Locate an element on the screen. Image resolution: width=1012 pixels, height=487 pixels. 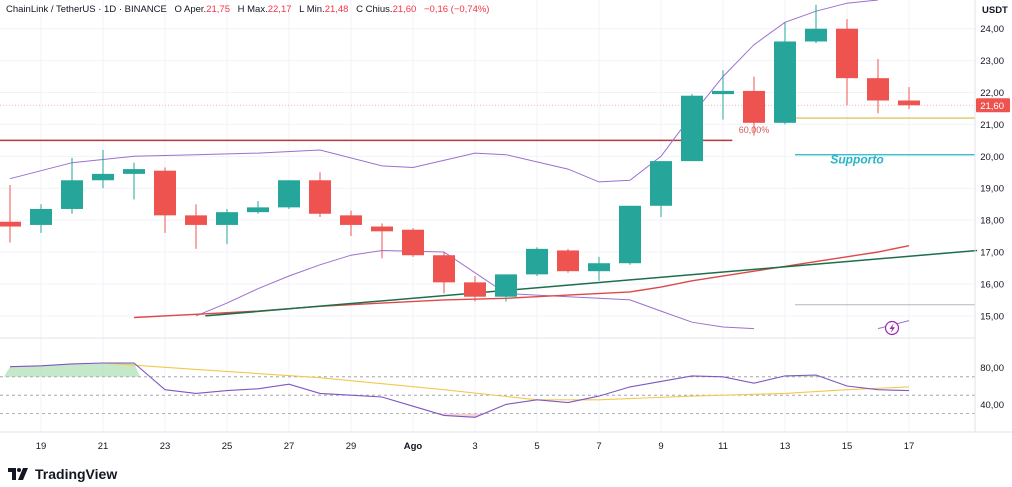
bollinger-lower is located at coordinates (475, 289).